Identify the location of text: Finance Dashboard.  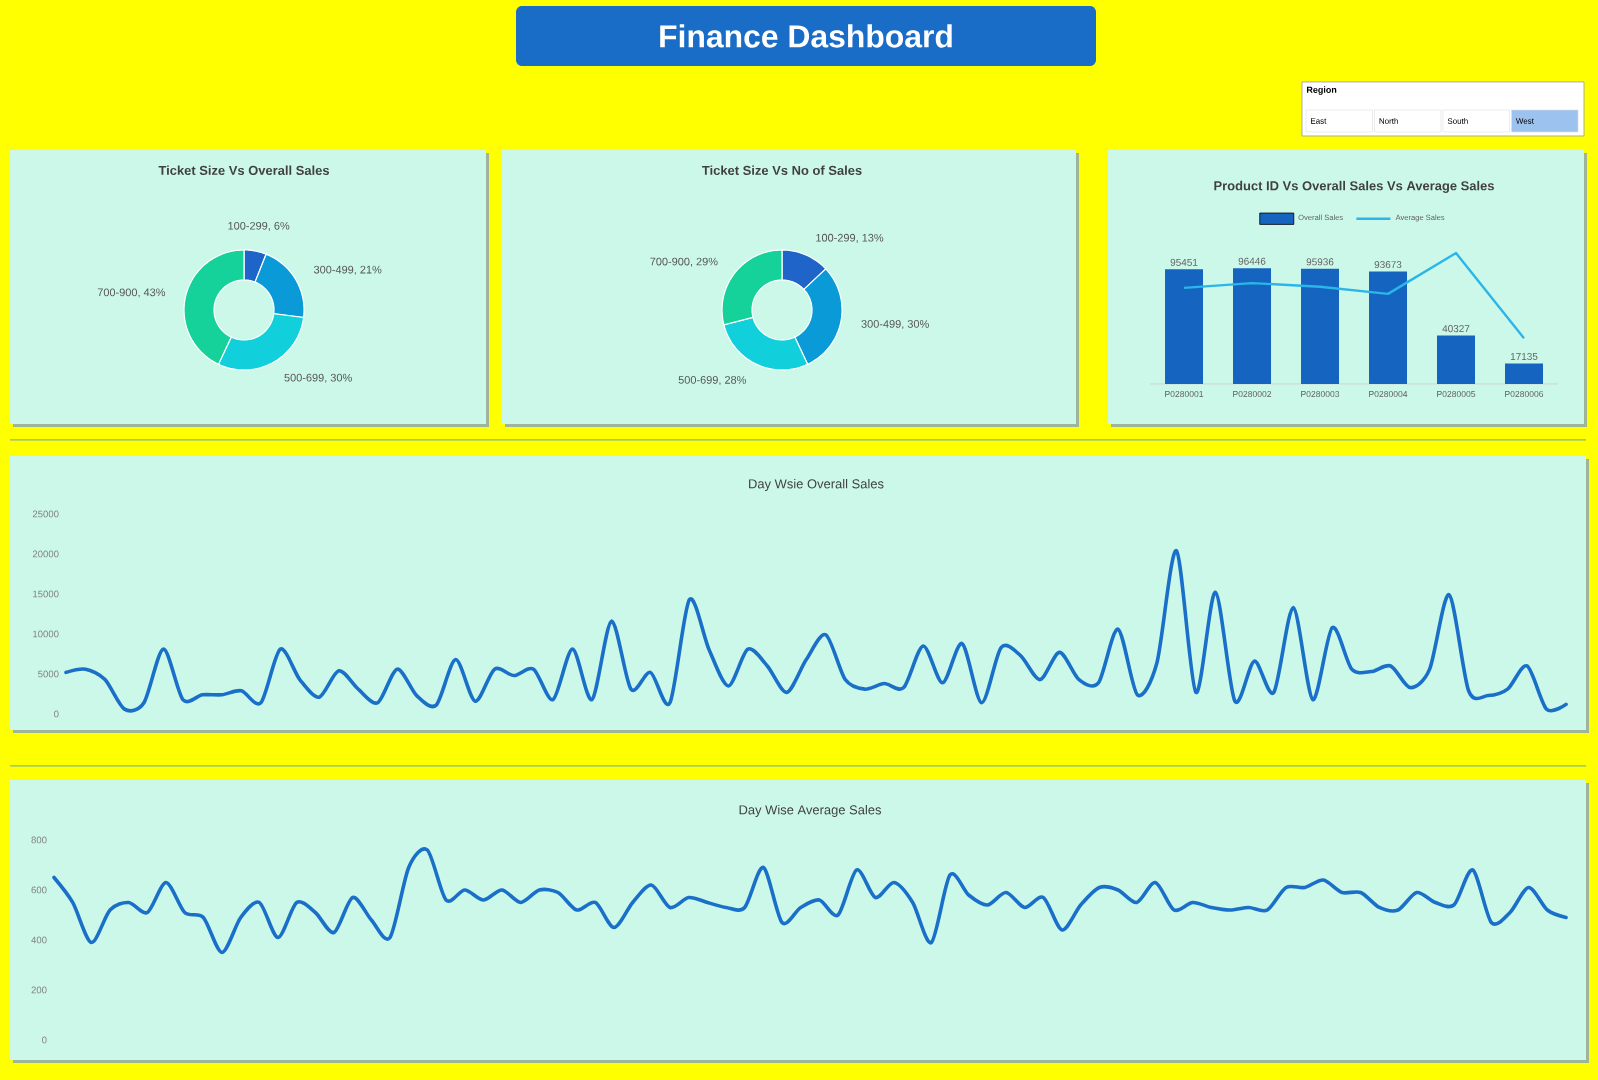
(806, 36).